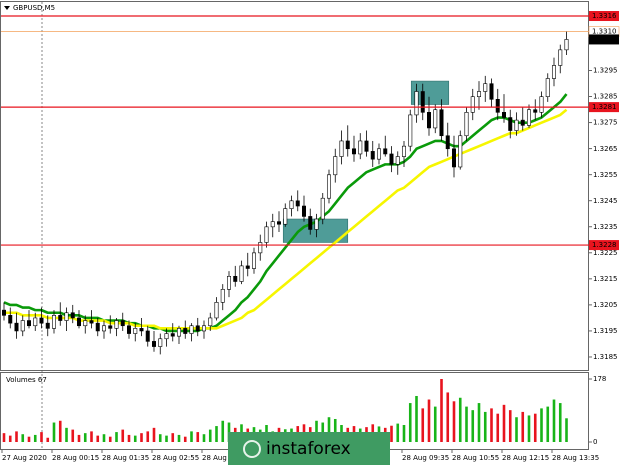 The image size is (620, 465). I want to click on y-tick-label: 1.3185, so click(605, 357).